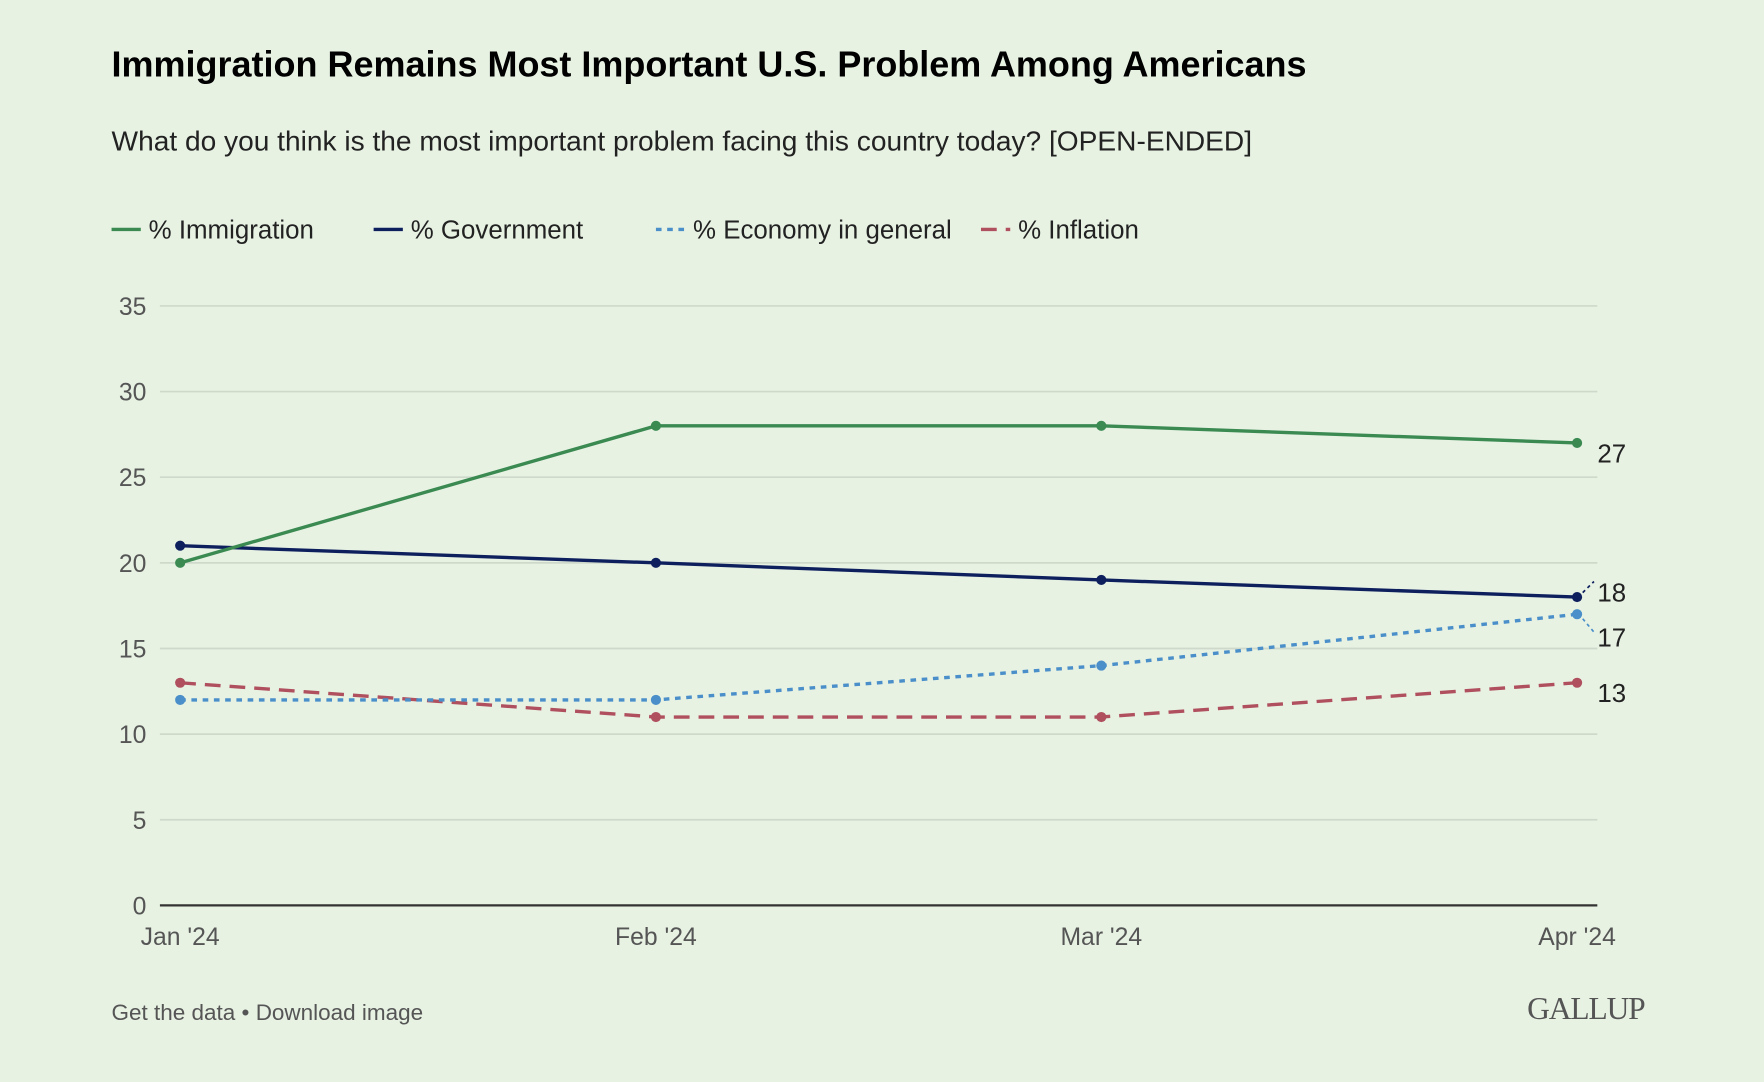 This screenshot has height=1082, width=1764. Describe the element at coordinates (140, 821) in the screenshot. I see `y-tick-label: 5` at that location.